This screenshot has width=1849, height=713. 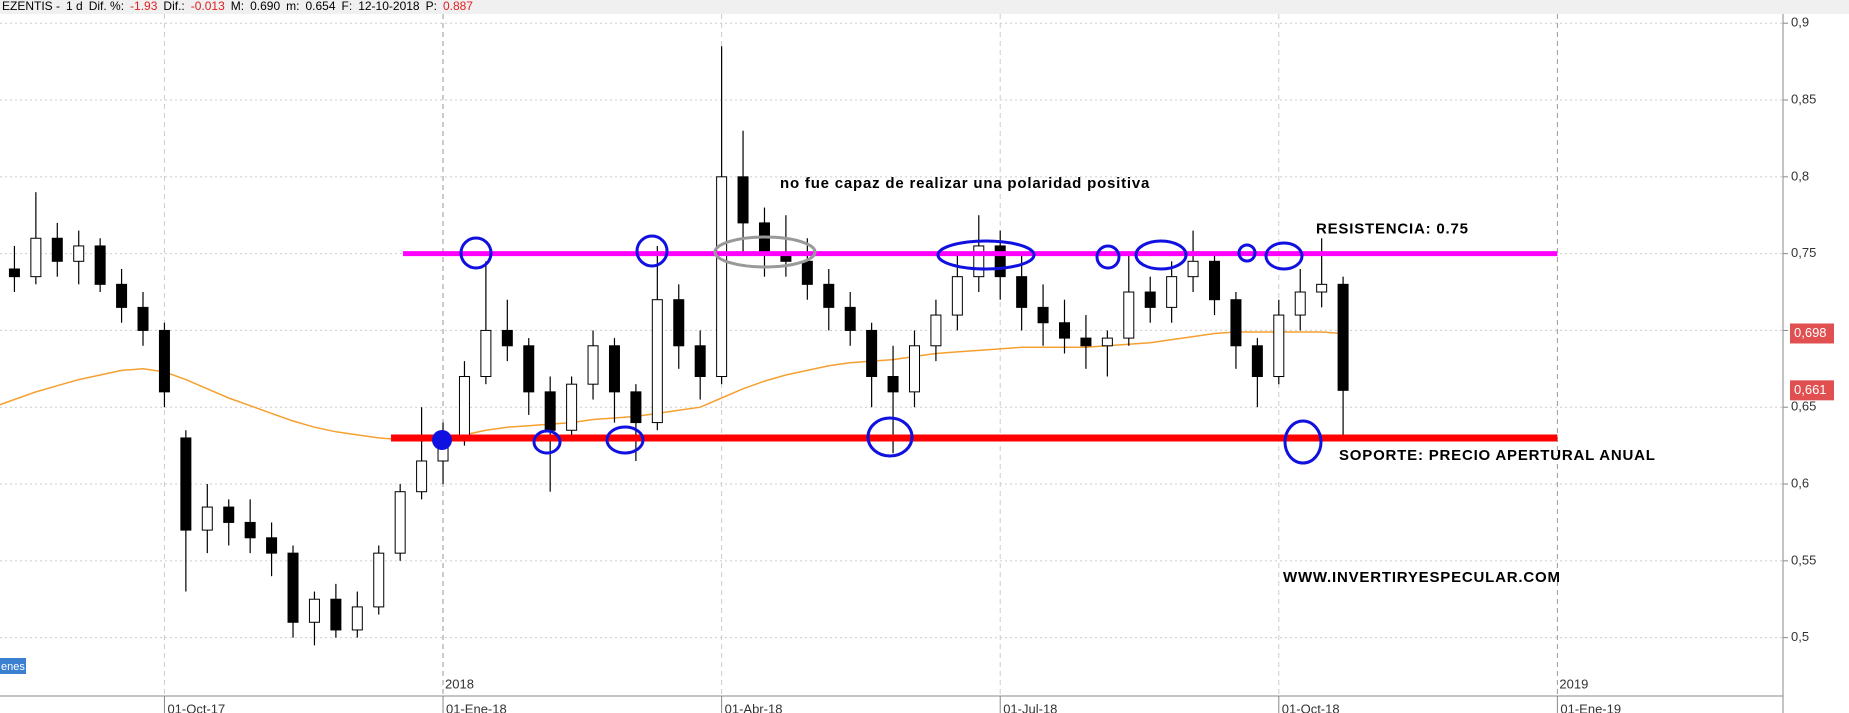 What do you see at coordinates (1803, 252) in the screenshot?
I see `y-tick-label: 0,75` at bounding box center [1803, 252].